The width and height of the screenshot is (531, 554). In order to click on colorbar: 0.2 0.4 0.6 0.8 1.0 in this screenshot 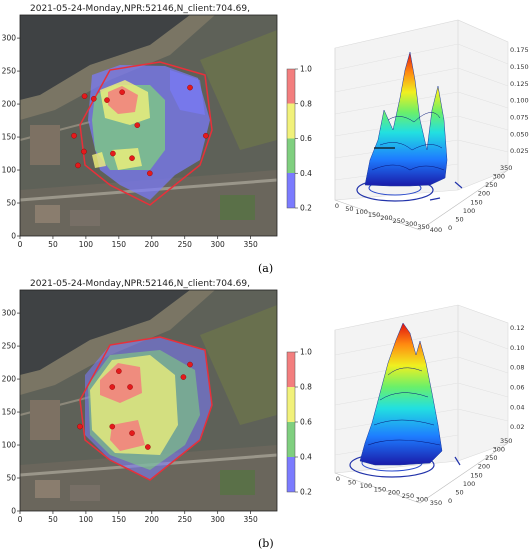, I will do `click(299, 139)`.